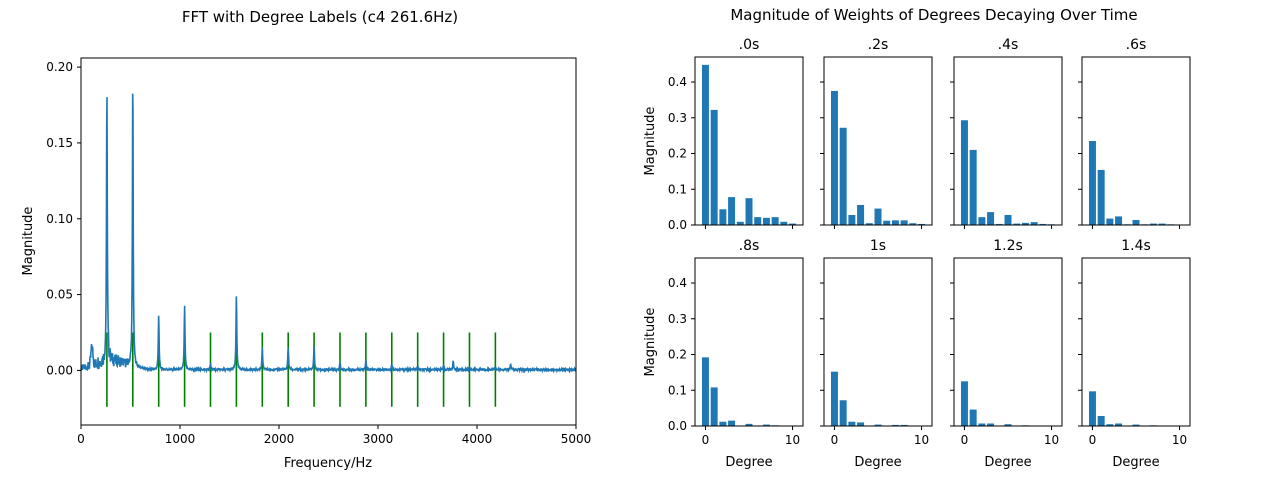  I want to click on fft-y-tick-label: 0.20, so click(59, 67).